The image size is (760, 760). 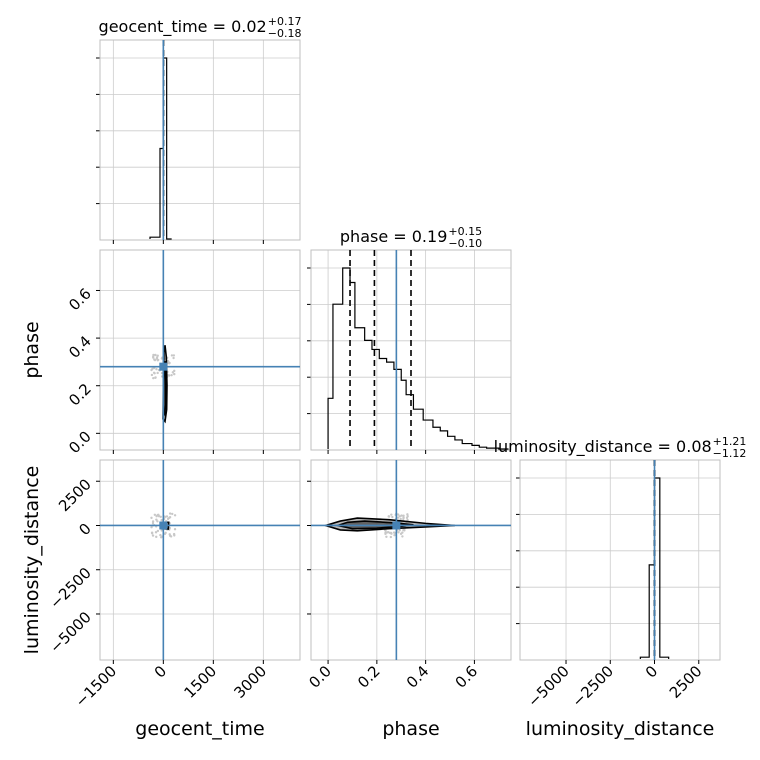 I want to click on x-tick-label: 0, so click(x=160, y=671).